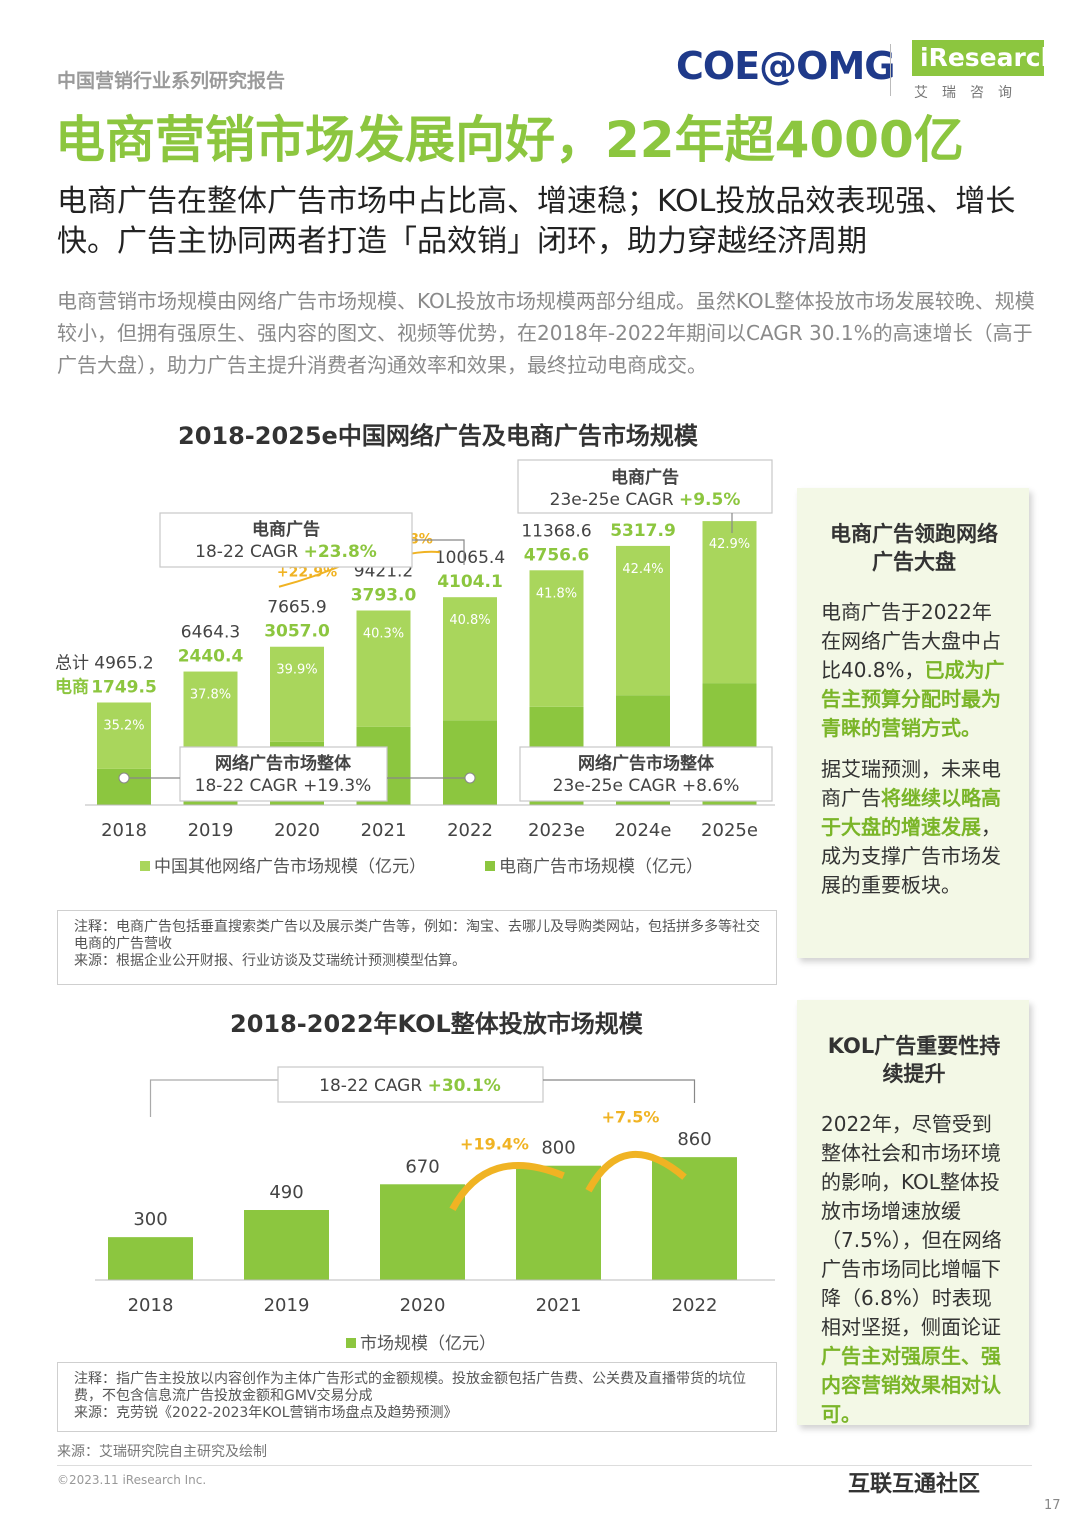 The image size is (1080, 1528). I want to click on side-panel-kol-title: KOL广告重要性持续提升, so click(914, 1060).